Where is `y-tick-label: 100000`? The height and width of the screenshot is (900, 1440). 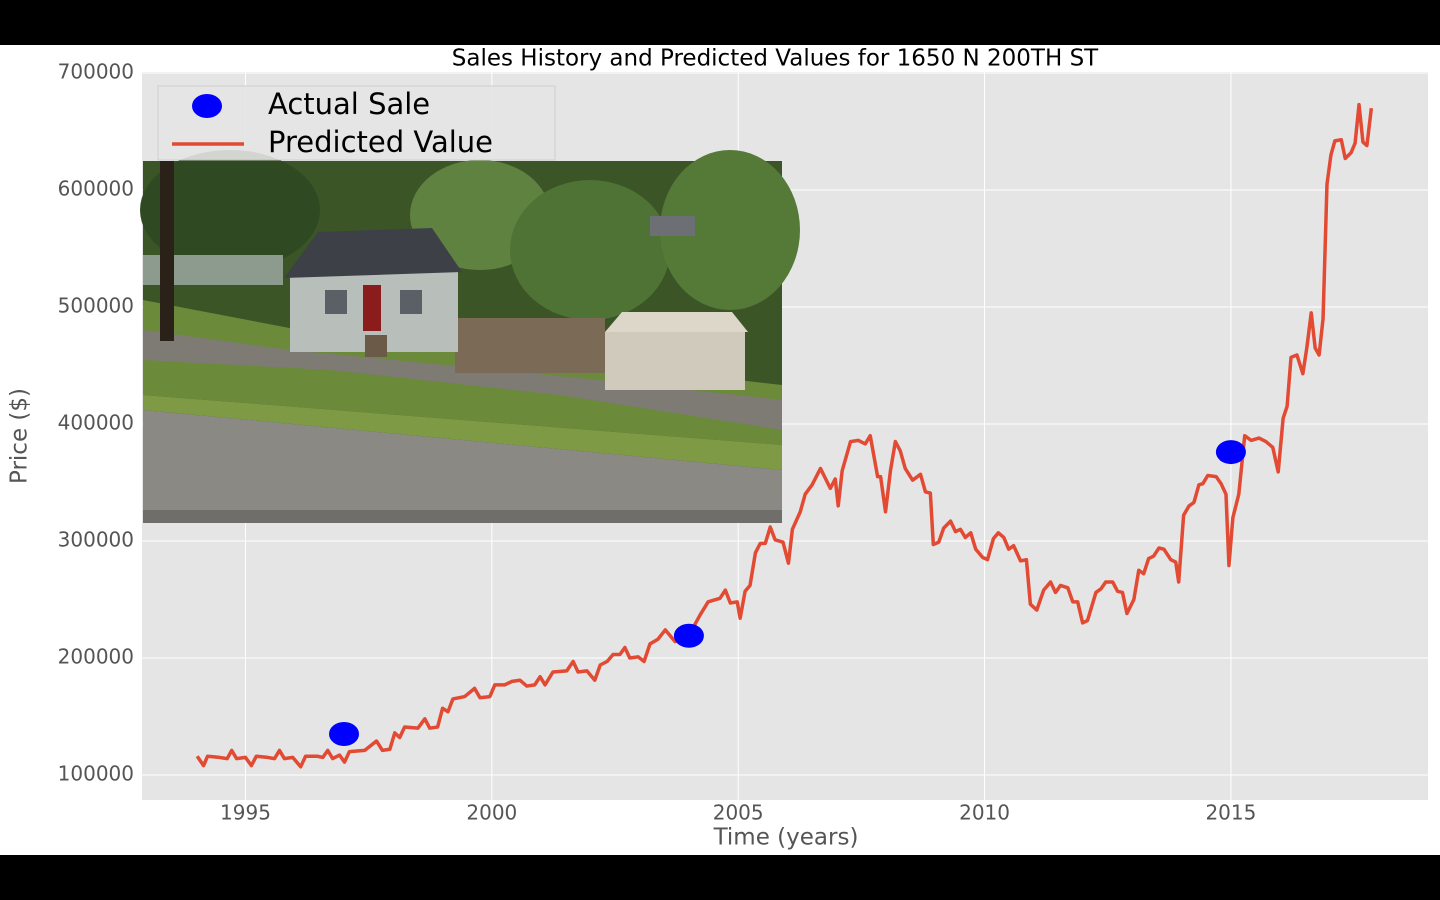 y-tick-label: 100000 is located at coordinates (96, 773).